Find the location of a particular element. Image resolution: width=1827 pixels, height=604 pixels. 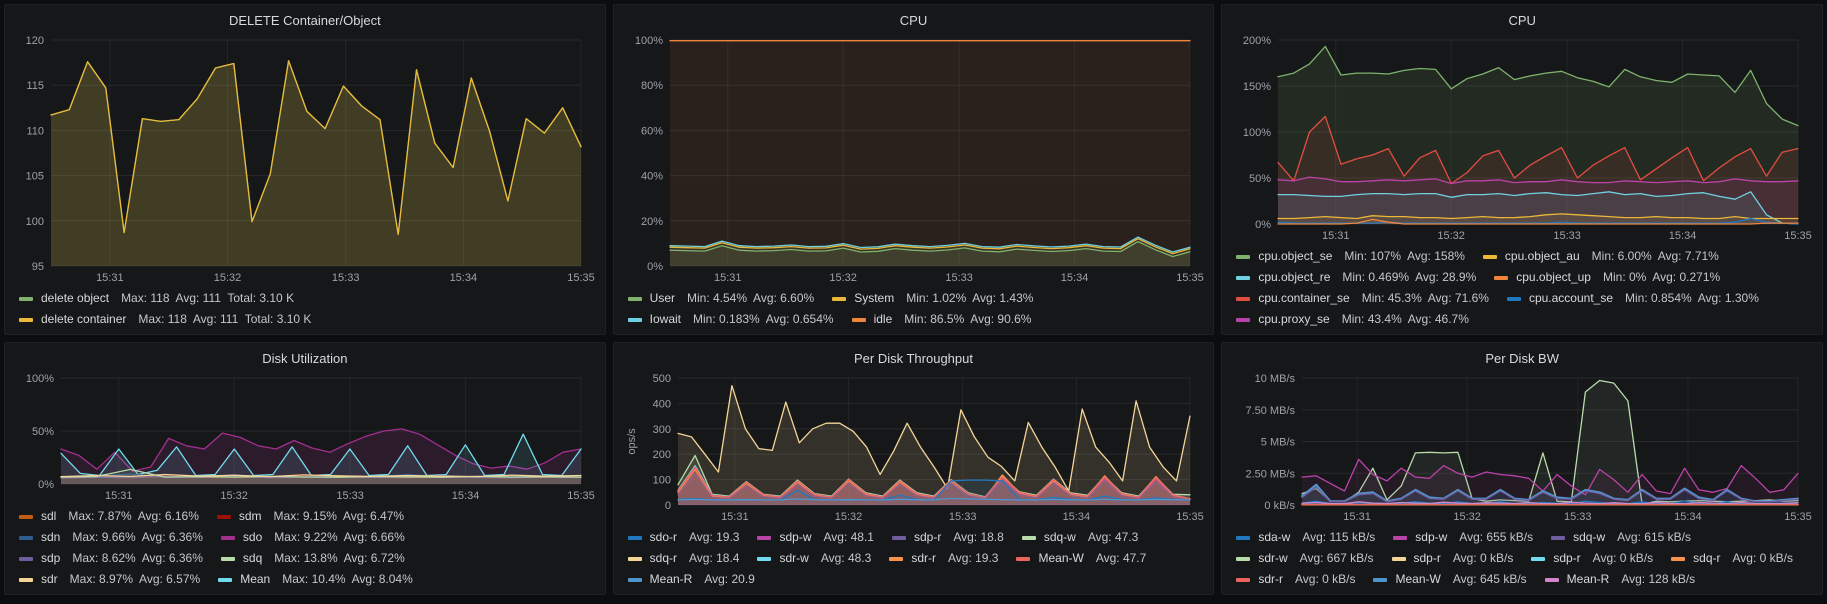

legend-item-sda-w: sda-w Avg: 115 kB/s is located at coordinates (1305, 537).